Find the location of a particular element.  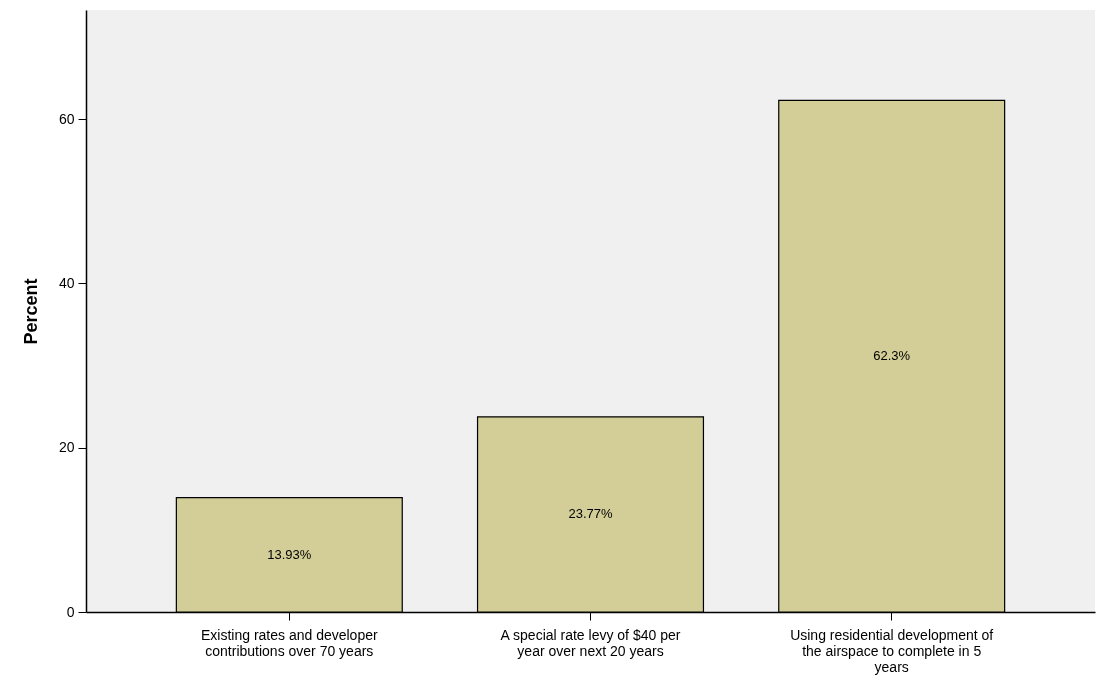

data-label: 62.3% is located at coordinates (892, 356).